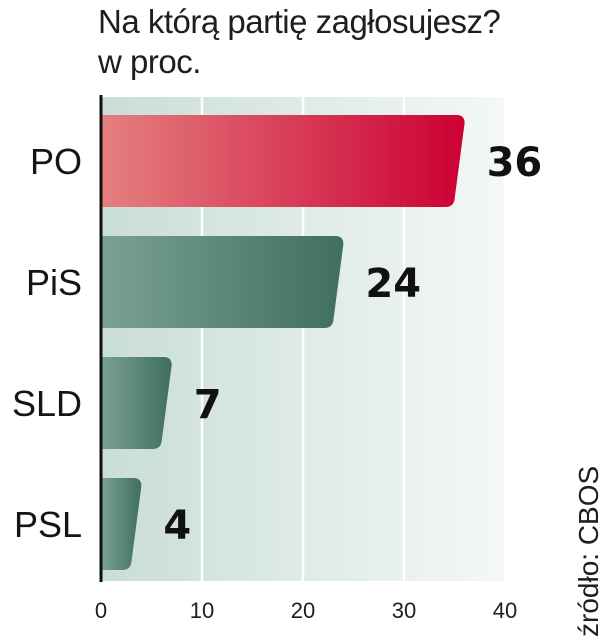 The height and width of the screenshot is (640, 610). What do you see at coordinates (283, 161) in the screenshot?
I see `bar-po` at bounding box center [283, 161].